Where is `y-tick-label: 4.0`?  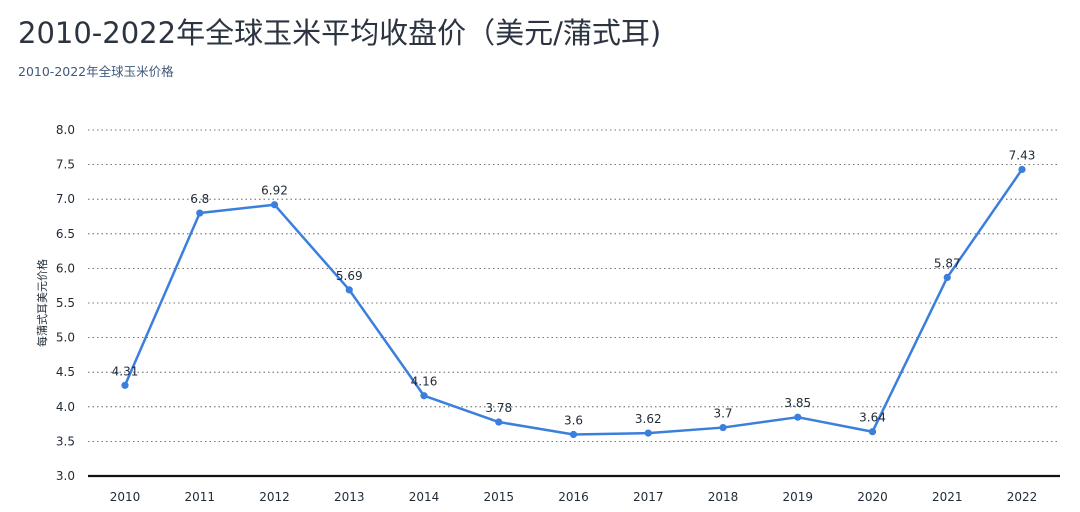 y-tick-label: 4.0 is located at coordinates (65, 407).